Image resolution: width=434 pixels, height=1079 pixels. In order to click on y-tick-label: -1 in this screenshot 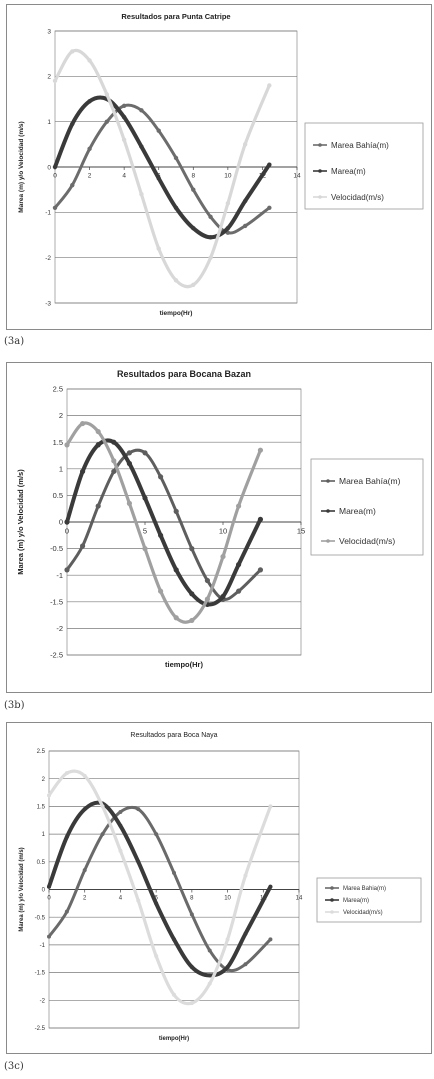, I will do `click(43, 946)`.